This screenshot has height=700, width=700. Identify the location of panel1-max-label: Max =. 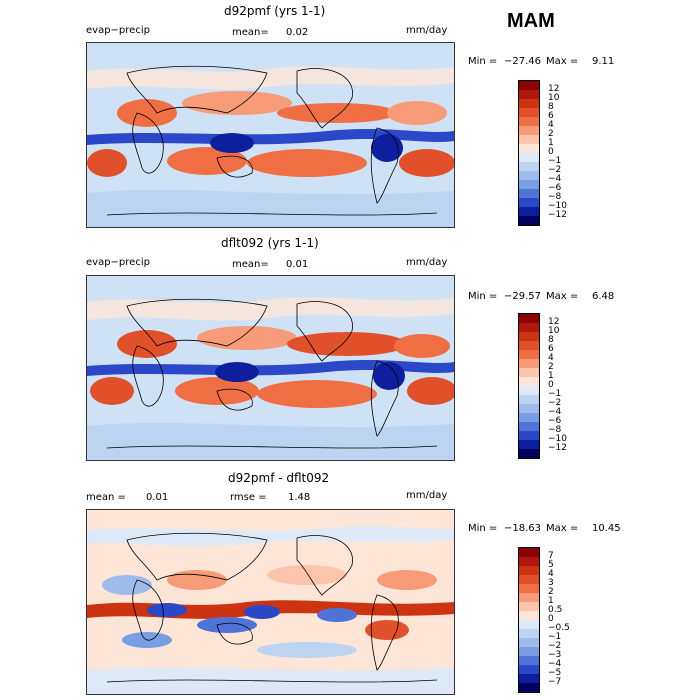
(562, 61).